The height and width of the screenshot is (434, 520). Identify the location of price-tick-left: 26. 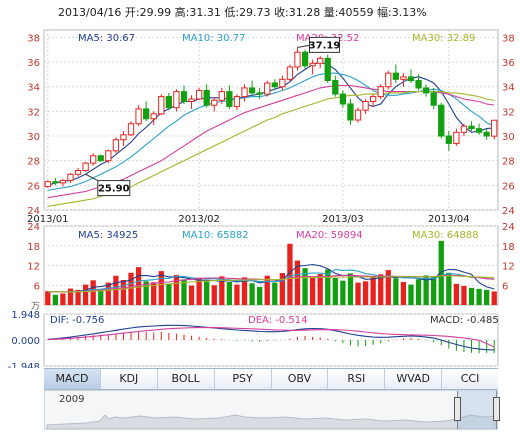
(33, 186).